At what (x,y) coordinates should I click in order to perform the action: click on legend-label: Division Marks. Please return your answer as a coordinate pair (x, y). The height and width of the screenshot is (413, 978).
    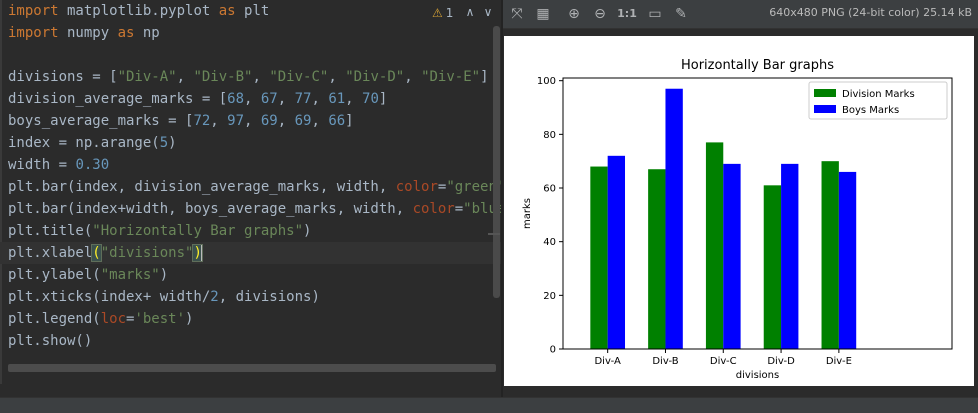
    Looking at the image, I should click on (878, 94).